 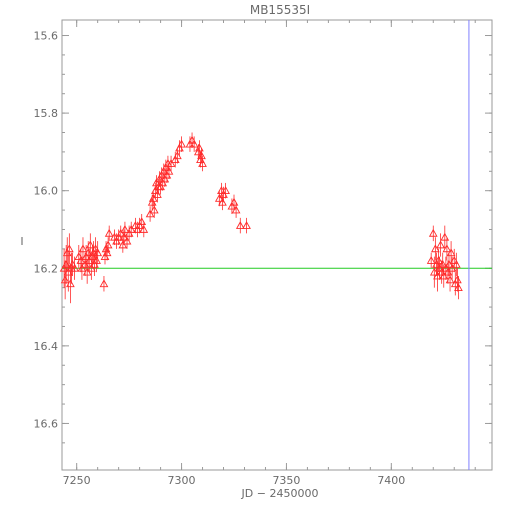 What do you see at coordinates (46, 346) in the screenshot?
I see `y-tick-label: 16.4` at bounding box center [46, 346].